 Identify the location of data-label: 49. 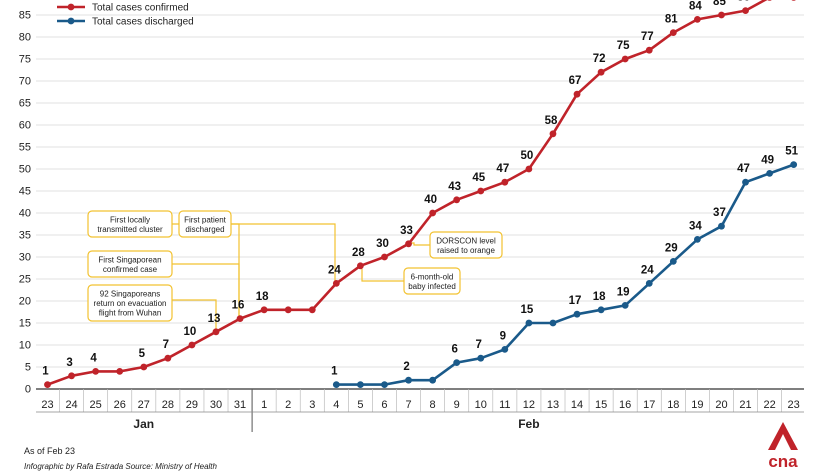
(767, 160).